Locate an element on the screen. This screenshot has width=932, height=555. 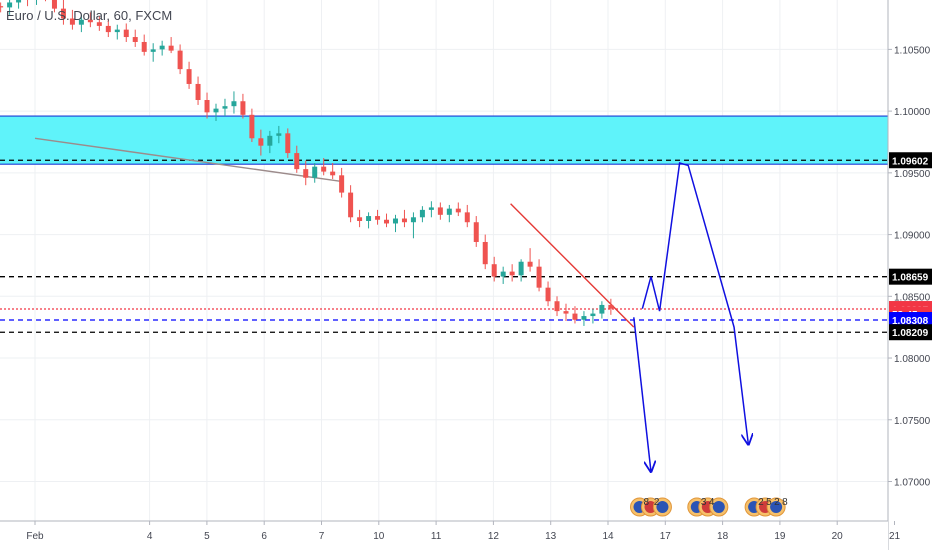
price-tick-label: 1.10500 is located at coordinates (912, 50).